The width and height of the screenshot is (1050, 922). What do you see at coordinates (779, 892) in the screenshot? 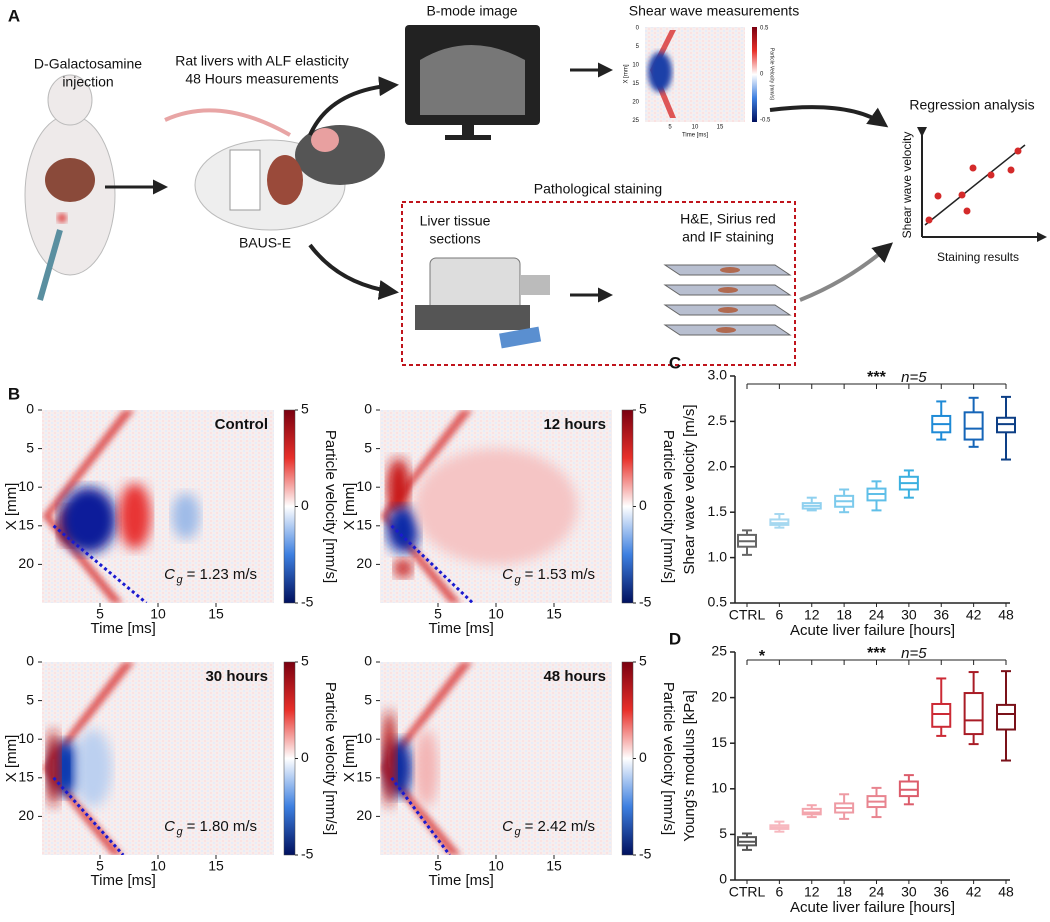
I see `x-tick-label: 6` at bounding box center [779, 892].